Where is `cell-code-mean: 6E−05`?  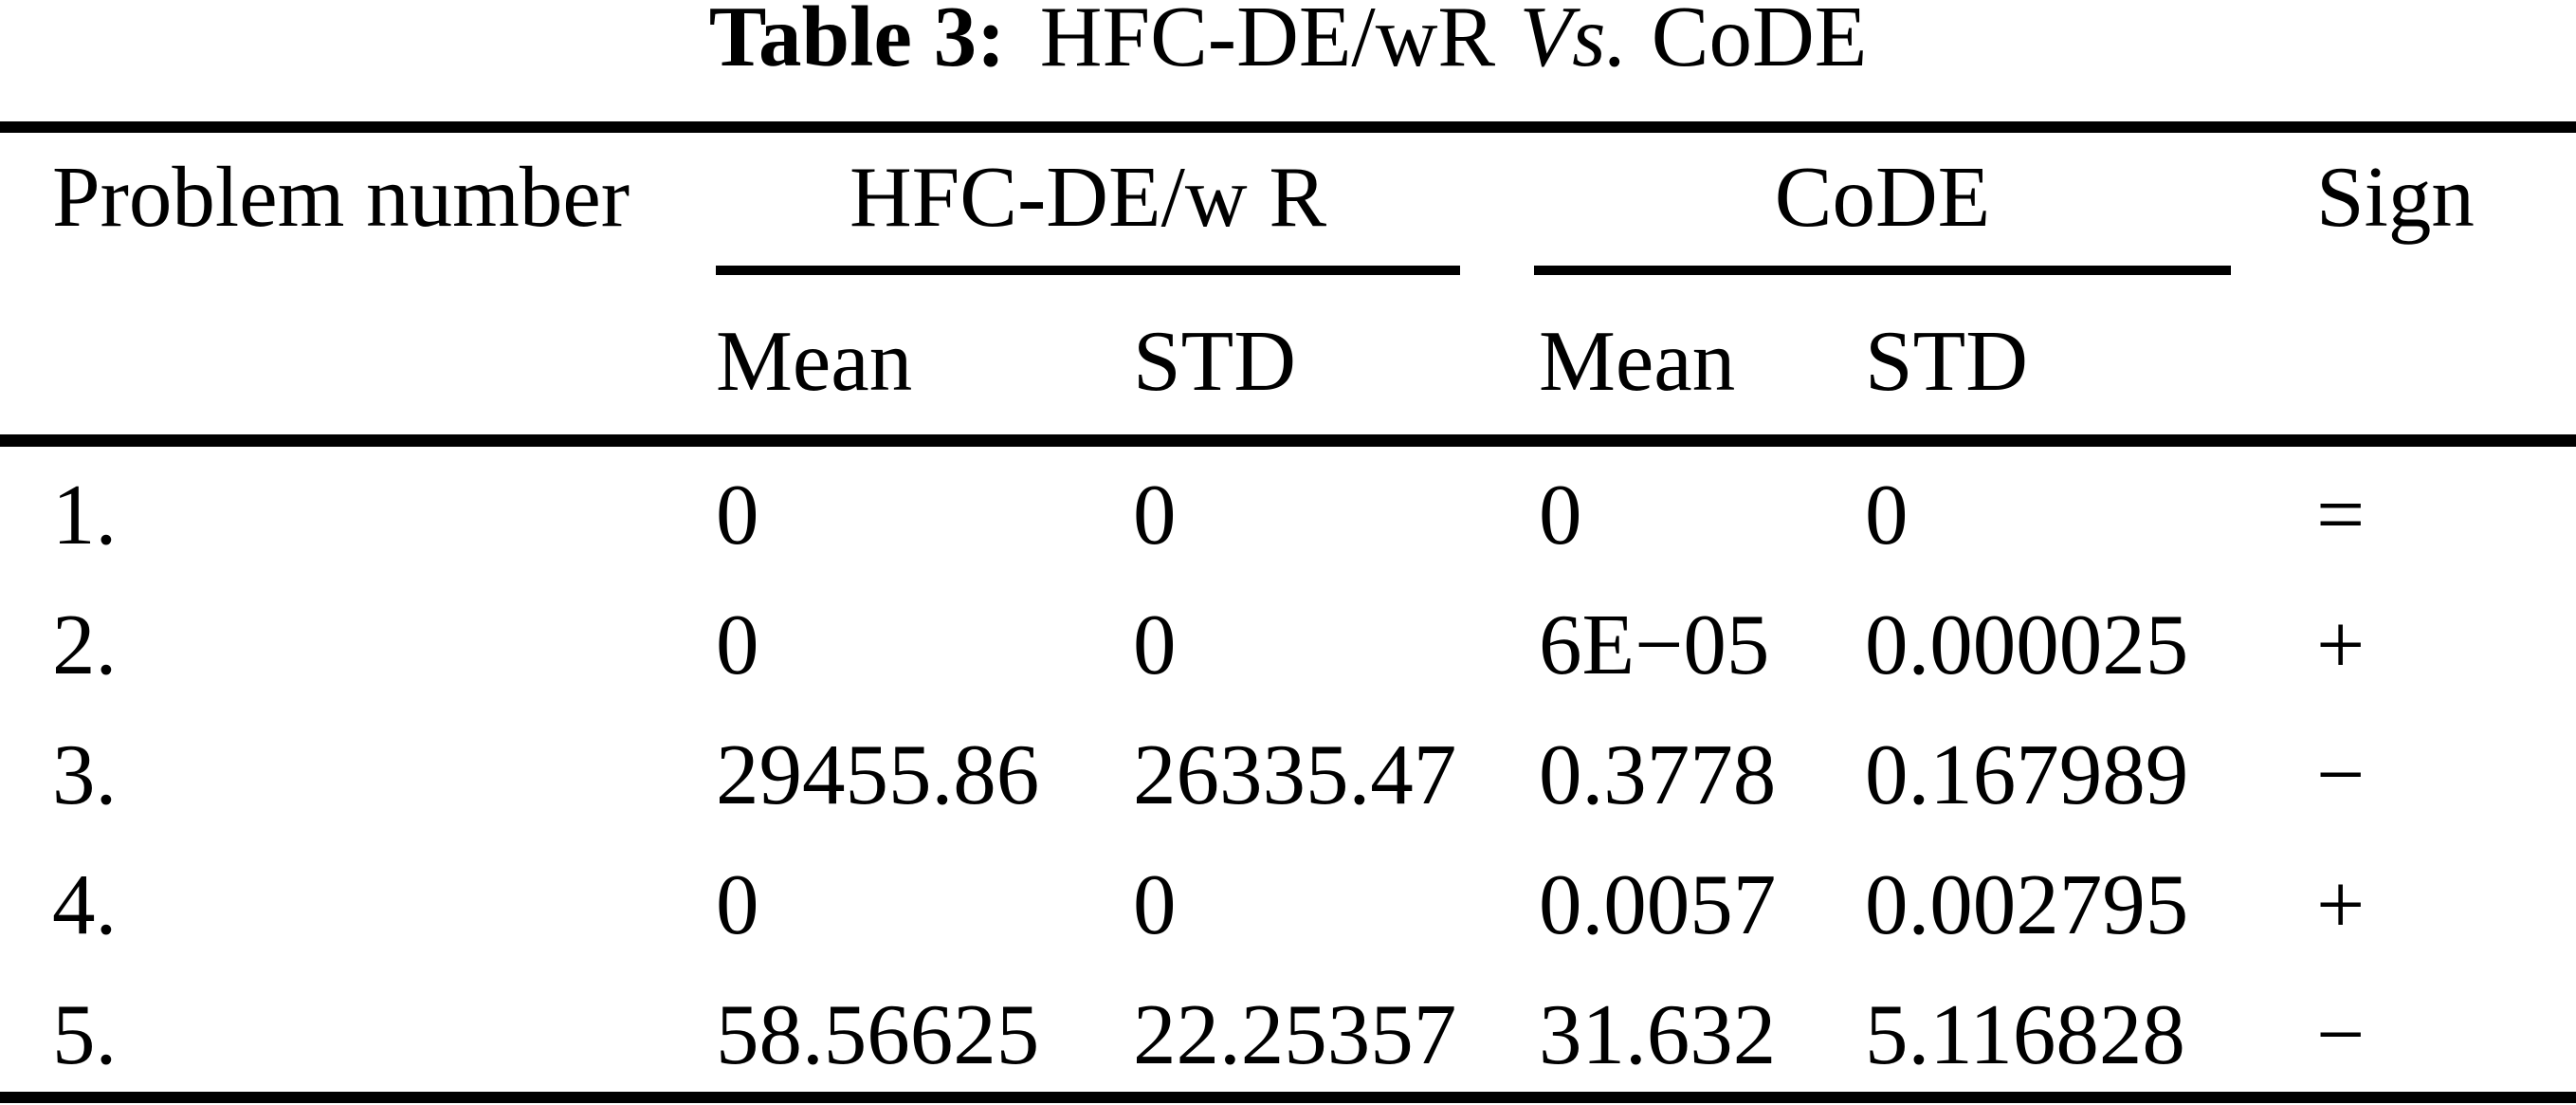 cell-code-mean: 6E−05 is located at coordinates (1654, 644).